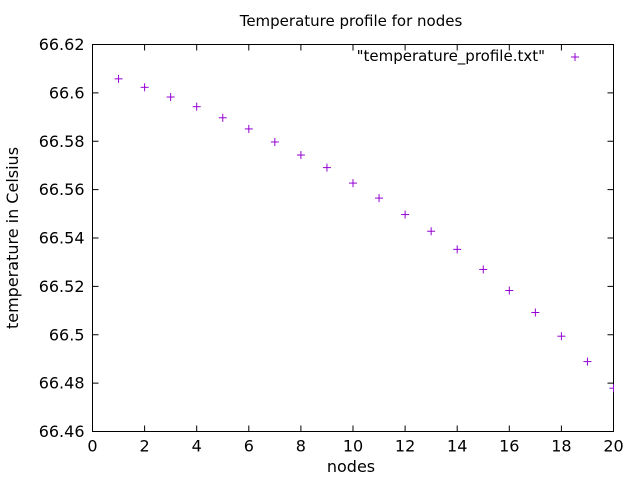 The image size is (640, 480). What do you see at coordinates (12, 238) in the screenshot?
I see `y-axis-title: temperature in Celsius` at bounding box center [12, 238].